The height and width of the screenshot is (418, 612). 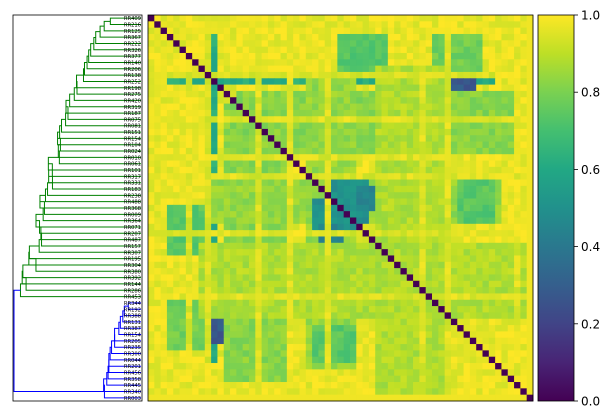 What do you see at coordinates (590, 93) in the screenshot?
I see `colorbar-tick-label: 0.8` at bounding box center [590, 93].